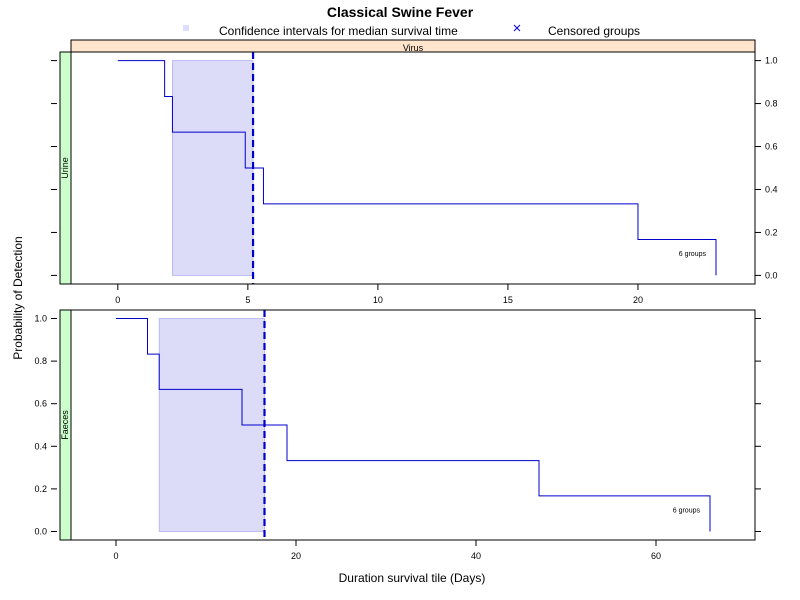 This screenshot has height=600, width=800. I want to click on legend-censored-symbol, so click(517, 28).